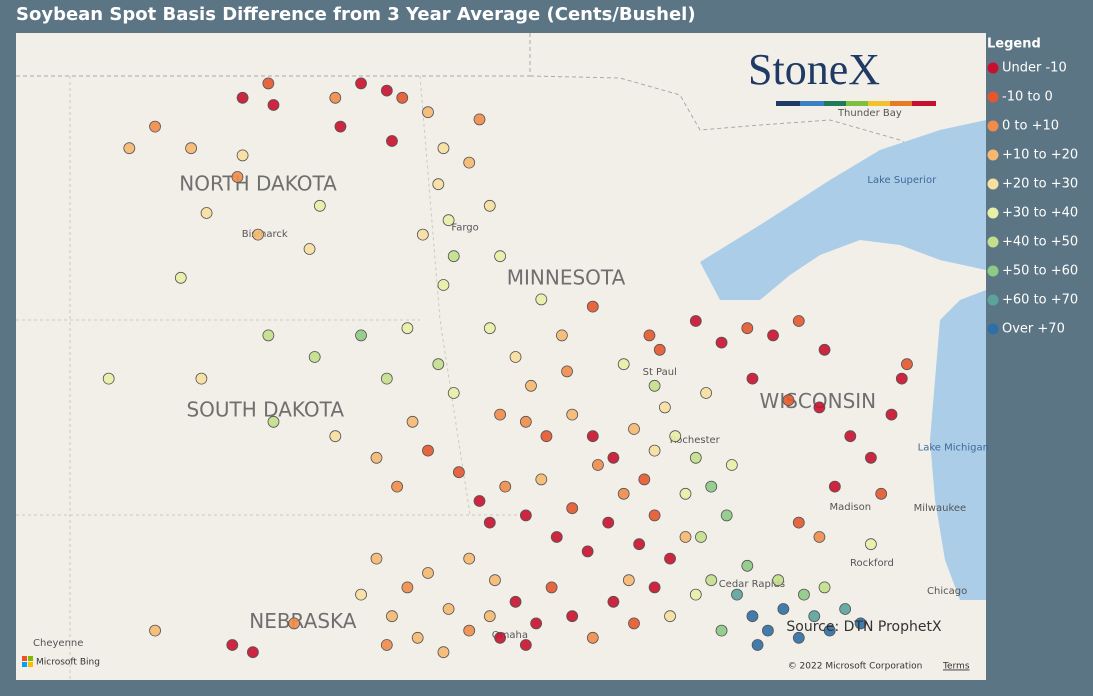 The height and width of the screenshot is (696, 1093). I want to click on source: Source: DTN ProphetX, so click(864, 627).